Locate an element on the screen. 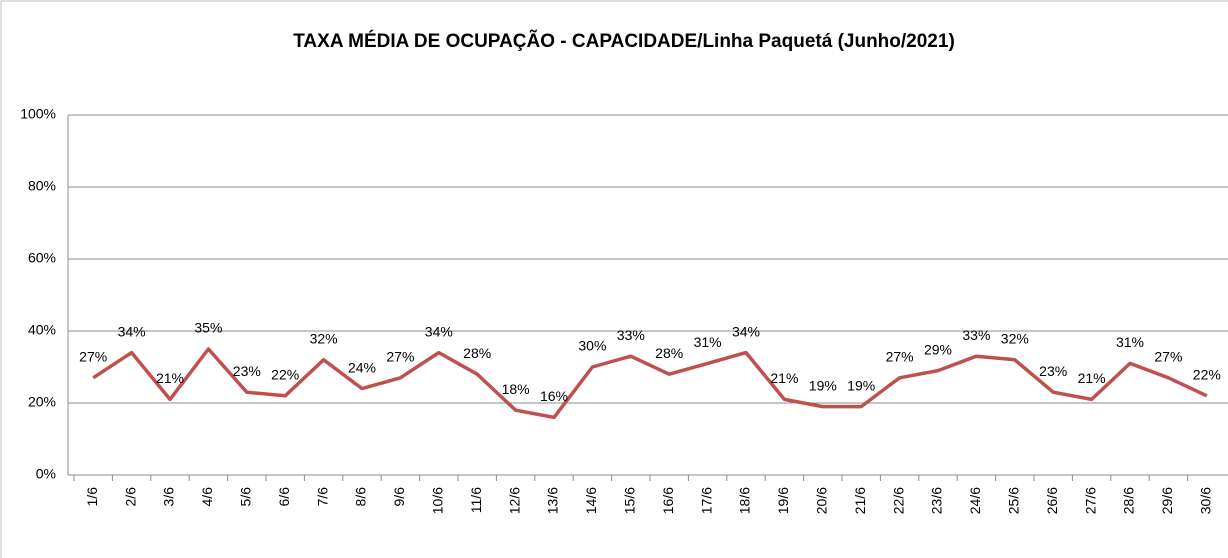  data-label: 29% is located at coordinates (938, 349).